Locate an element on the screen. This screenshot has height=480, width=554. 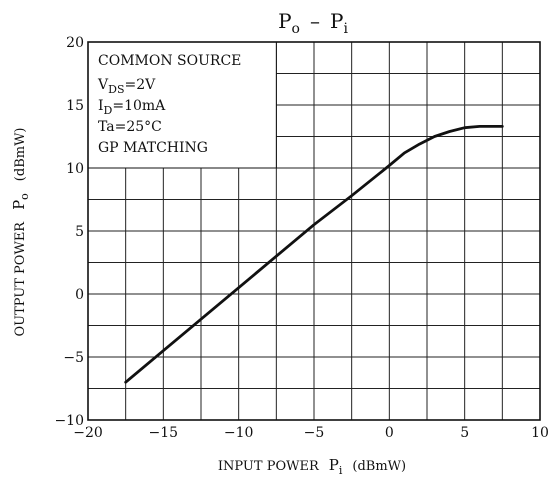
condition-ta: Ta=25°C is located at coordinates (130, 127).